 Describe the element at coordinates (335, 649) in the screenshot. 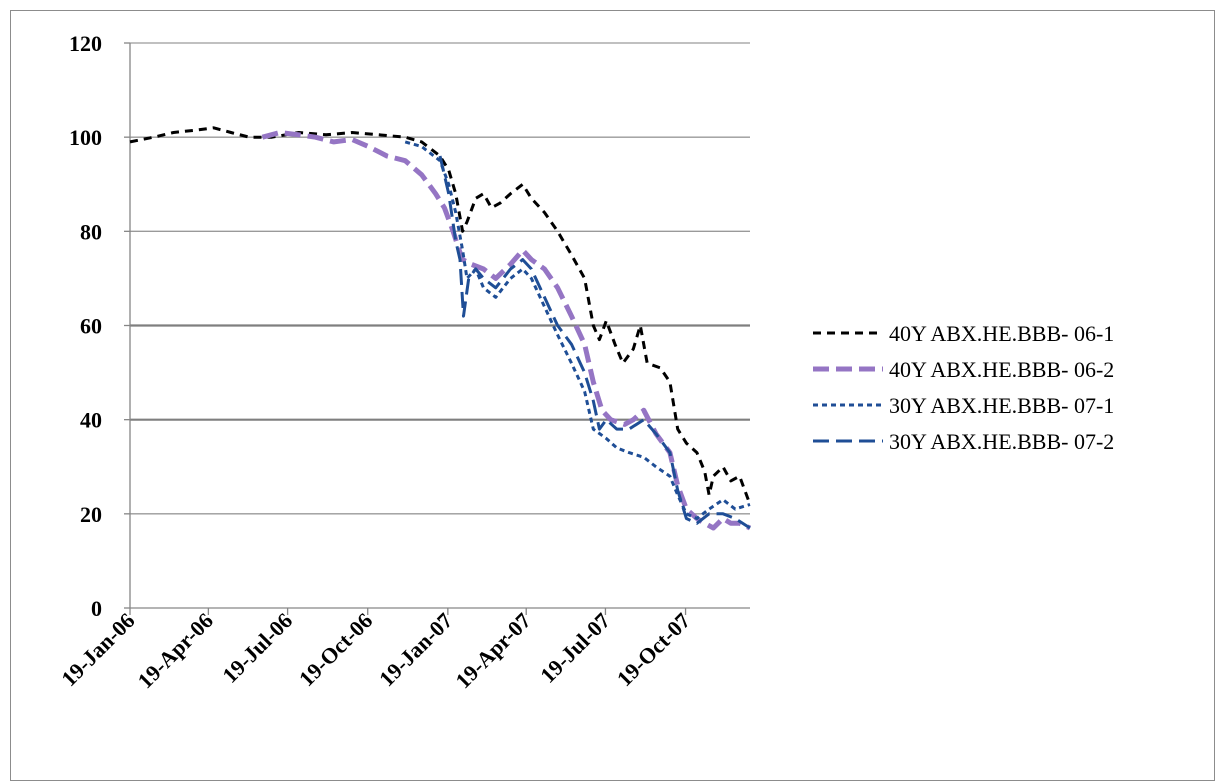

I see `x-tick-label: 19-Oct-06` at that location.